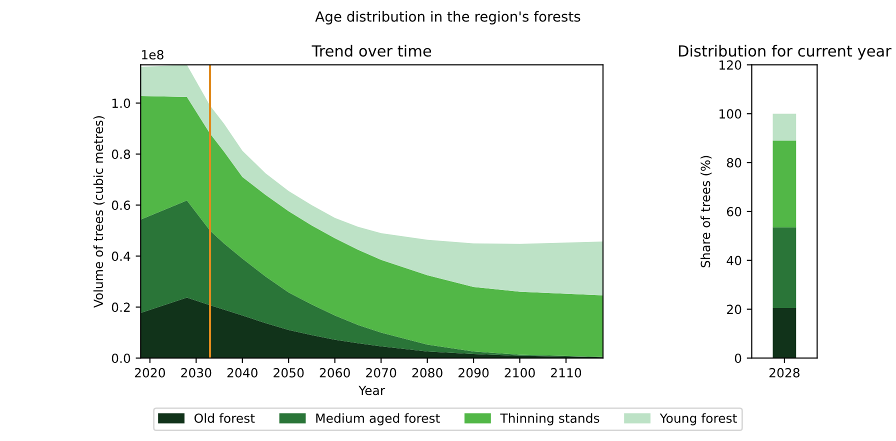 This screenshot has width=896, height=441. Describe the element at coordinates (335, 373) in the screenshot. I see `x-tick-label: 2060` at that location.